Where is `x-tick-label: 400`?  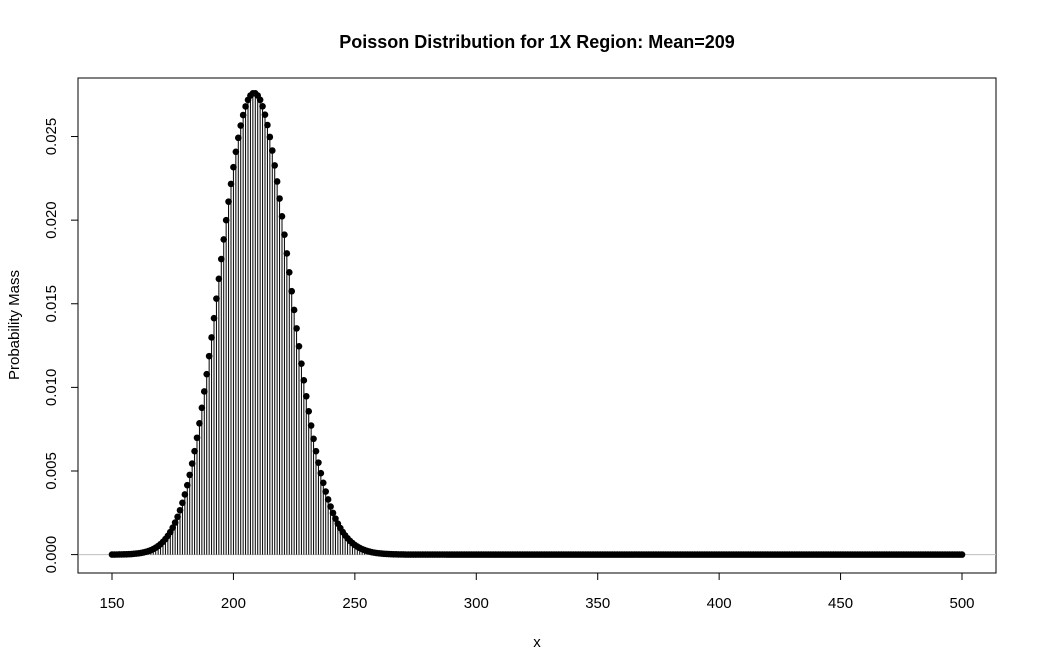 x-tick-label: 400 is located at coordinates (719, 603).